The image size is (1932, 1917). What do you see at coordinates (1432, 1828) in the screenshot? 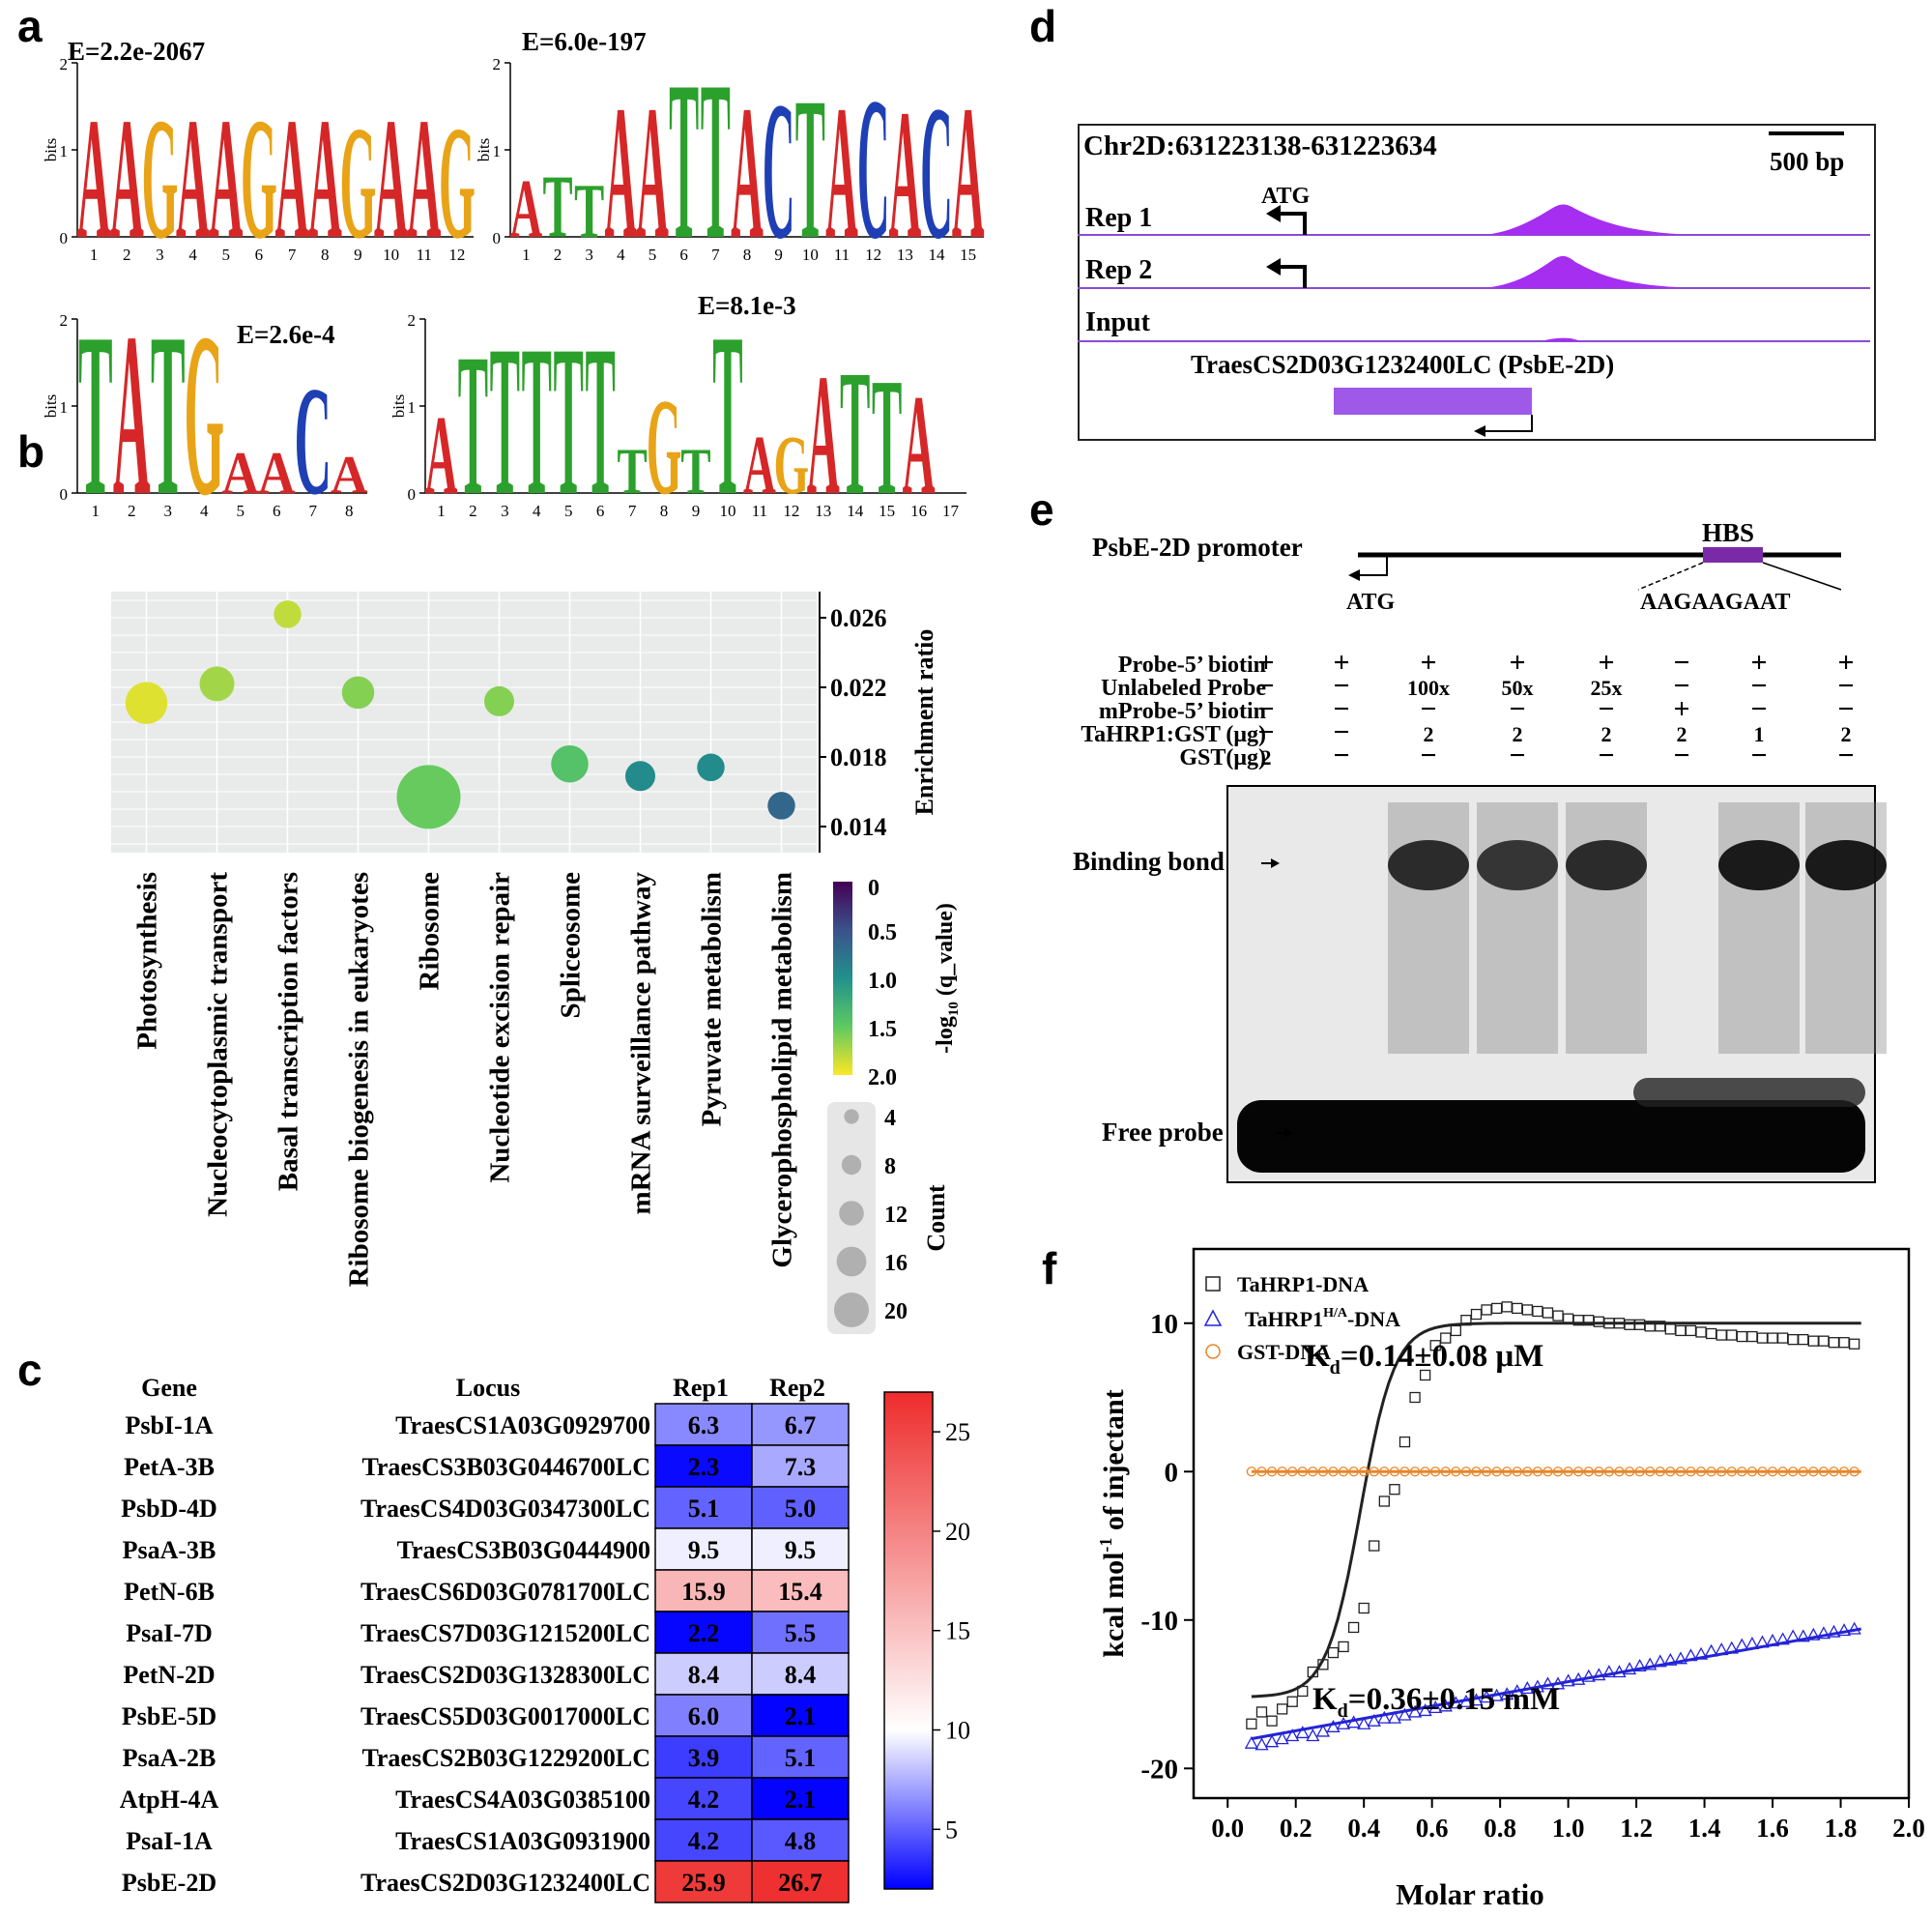
I see `itc-xtick: 0.6` at bounding box center [1432, 1828].